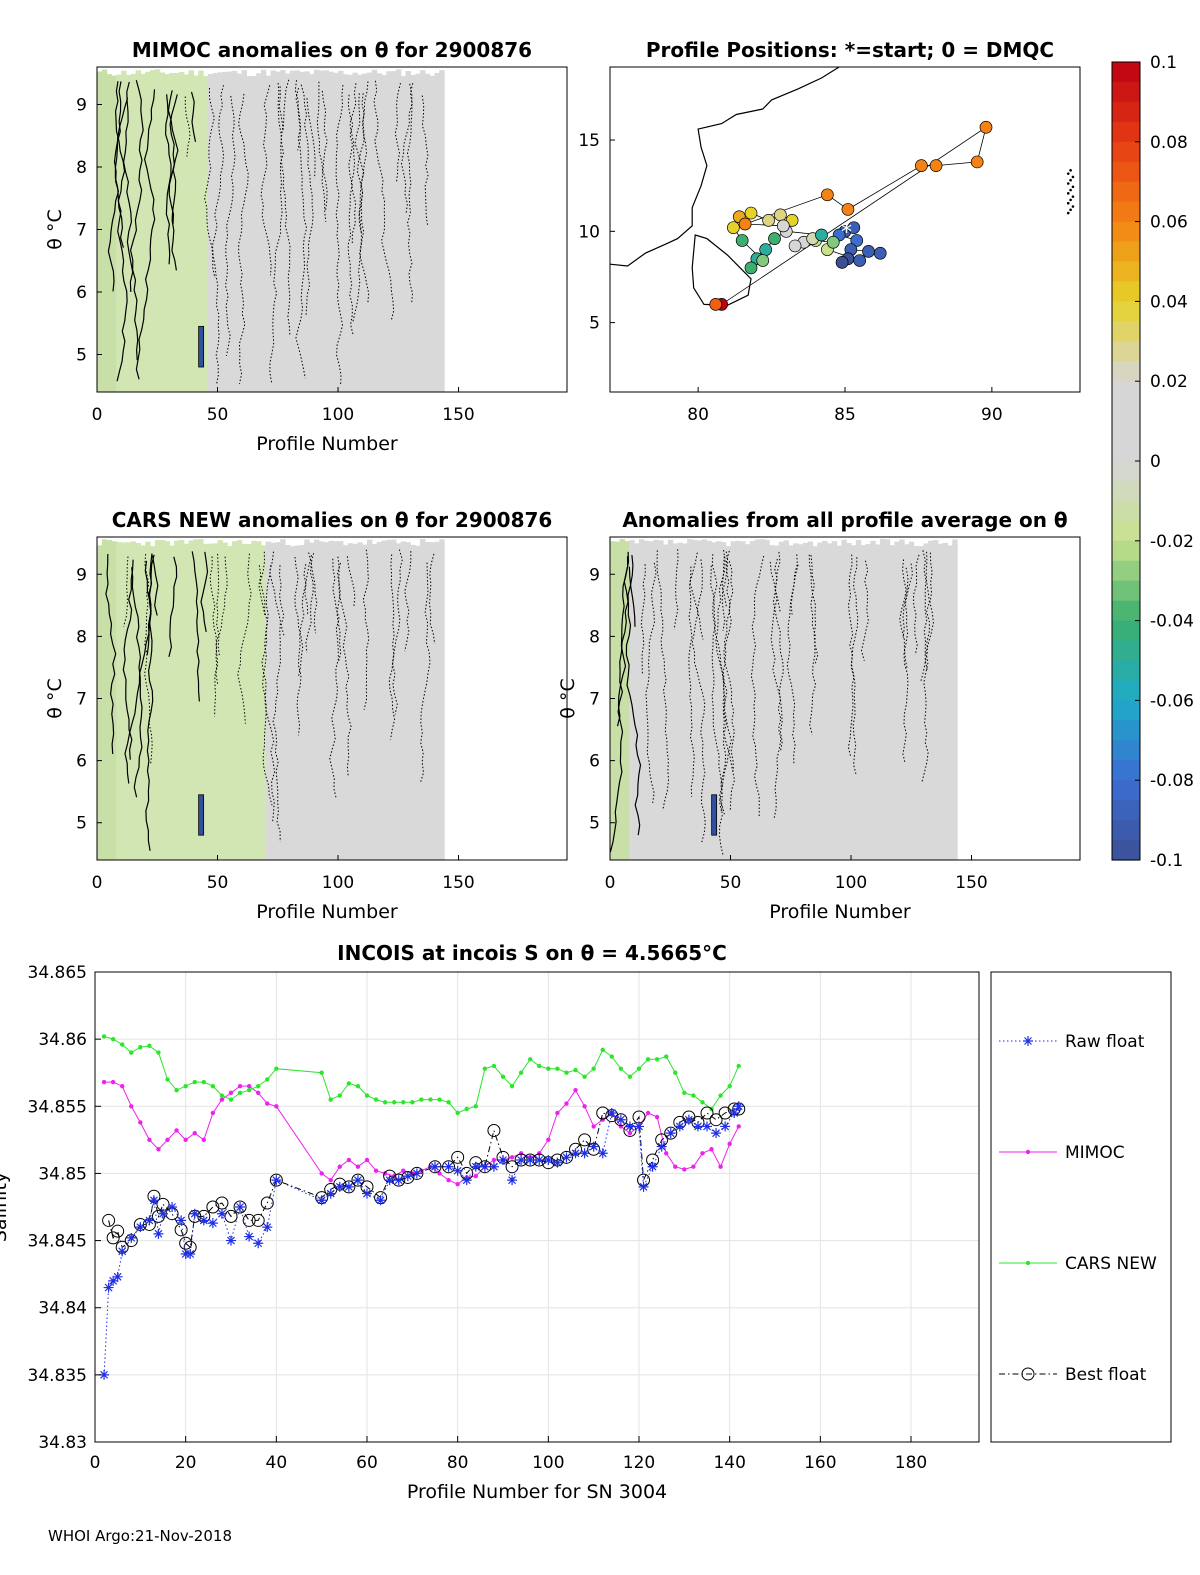 This screenshot has width=1200, height=1575. I want to click on panel-title: INCOIS at incois S on θ = 4.5665°C, so click(532, 953).